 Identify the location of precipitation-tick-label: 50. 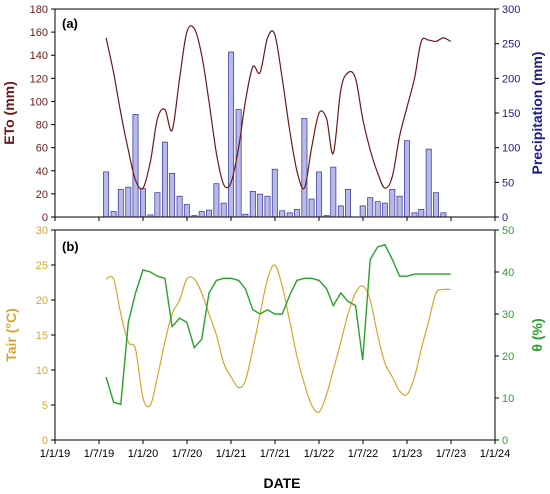
(508, 183).